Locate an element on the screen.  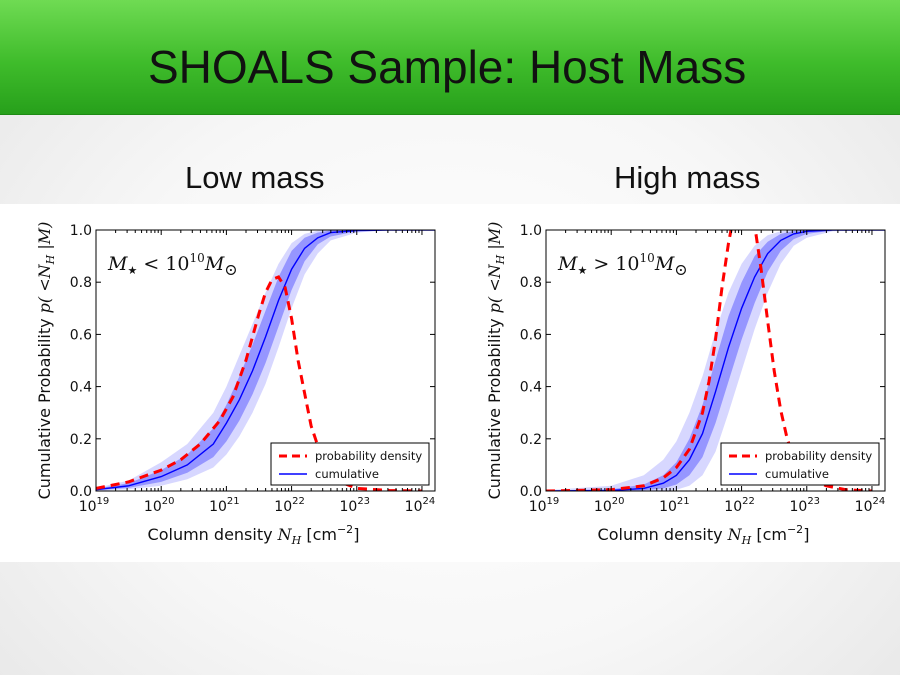
annotation-relation: < is located at coordinates (151, 264).